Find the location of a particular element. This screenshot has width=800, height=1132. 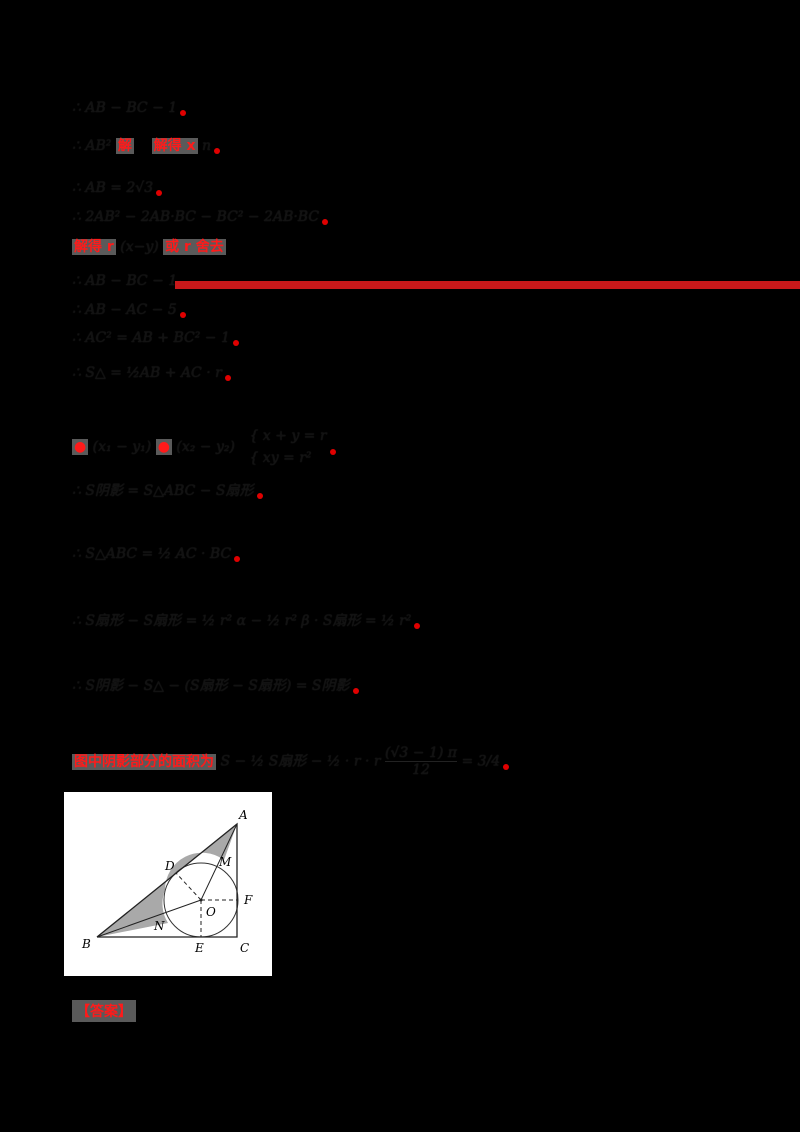

solution-line-5: 解得 r (x−y) 或 r 舍去 is located at coordinates (149, 247).